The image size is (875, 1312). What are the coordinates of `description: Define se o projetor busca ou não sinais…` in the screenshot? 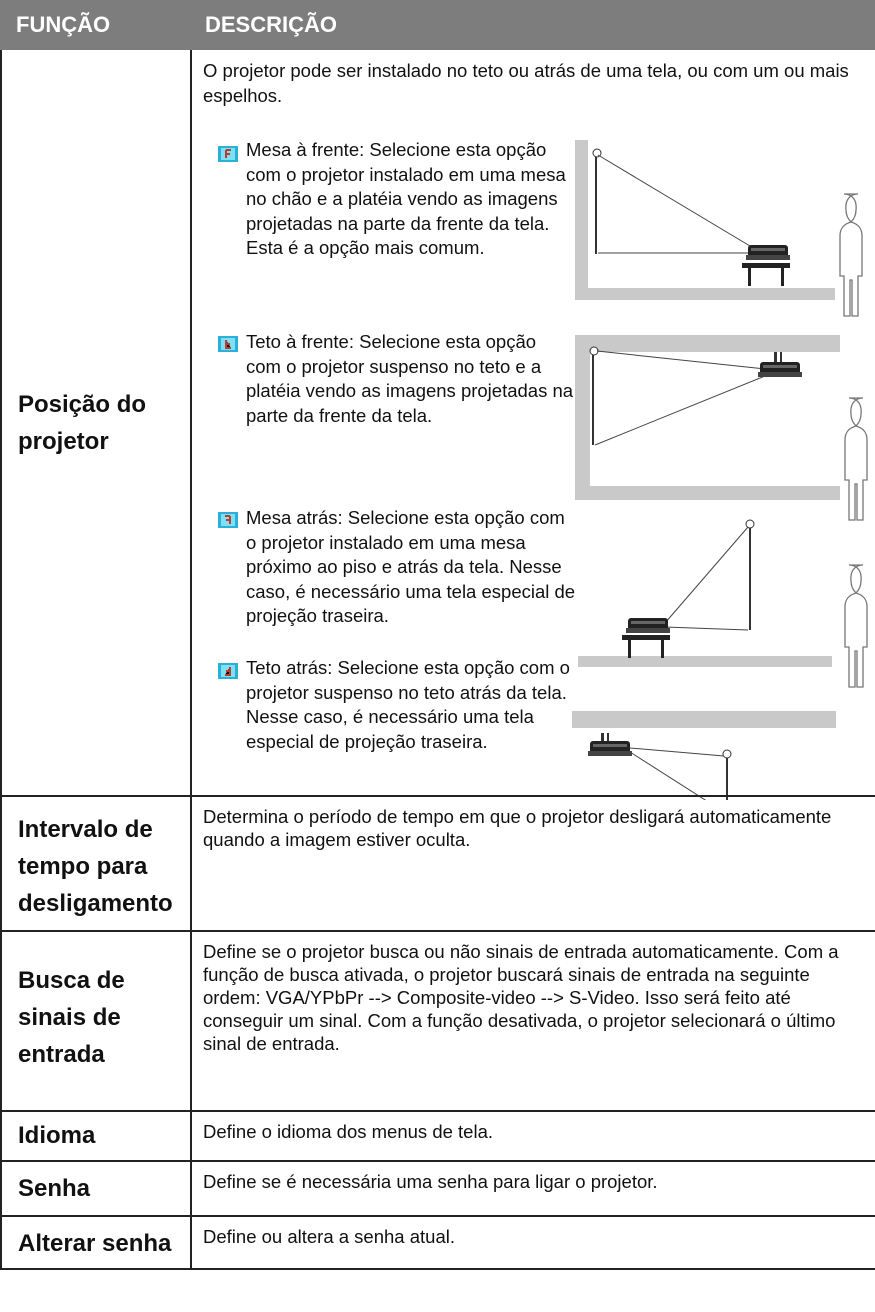 It's located at (521, 997).